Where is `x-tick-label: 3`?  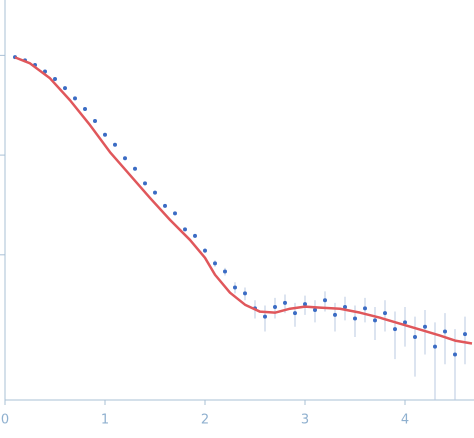
x-tick-label: 3 is located at coordinates (305, 420).